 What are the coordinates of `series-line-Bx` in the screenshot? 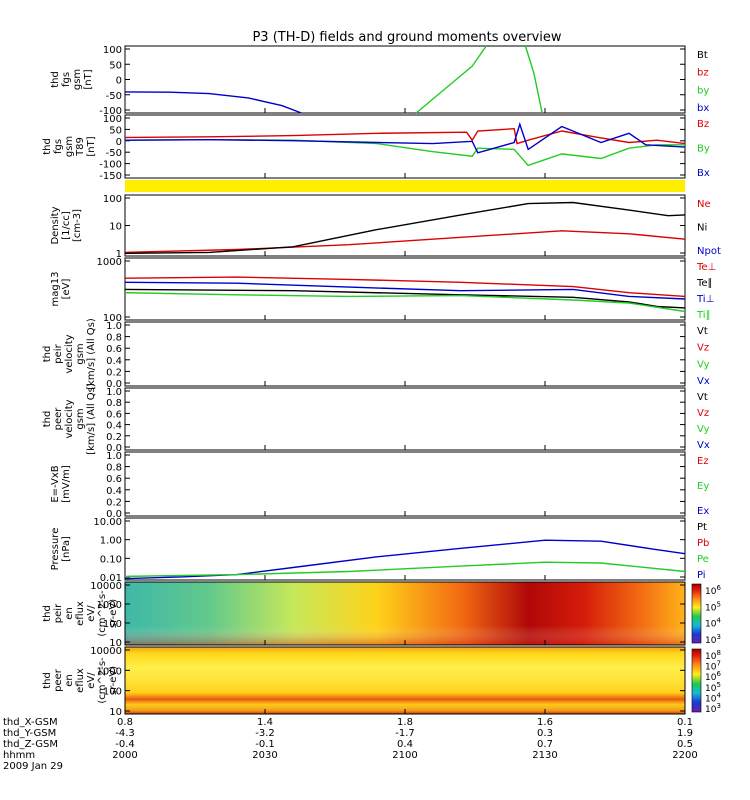 It's located at (405, 137).